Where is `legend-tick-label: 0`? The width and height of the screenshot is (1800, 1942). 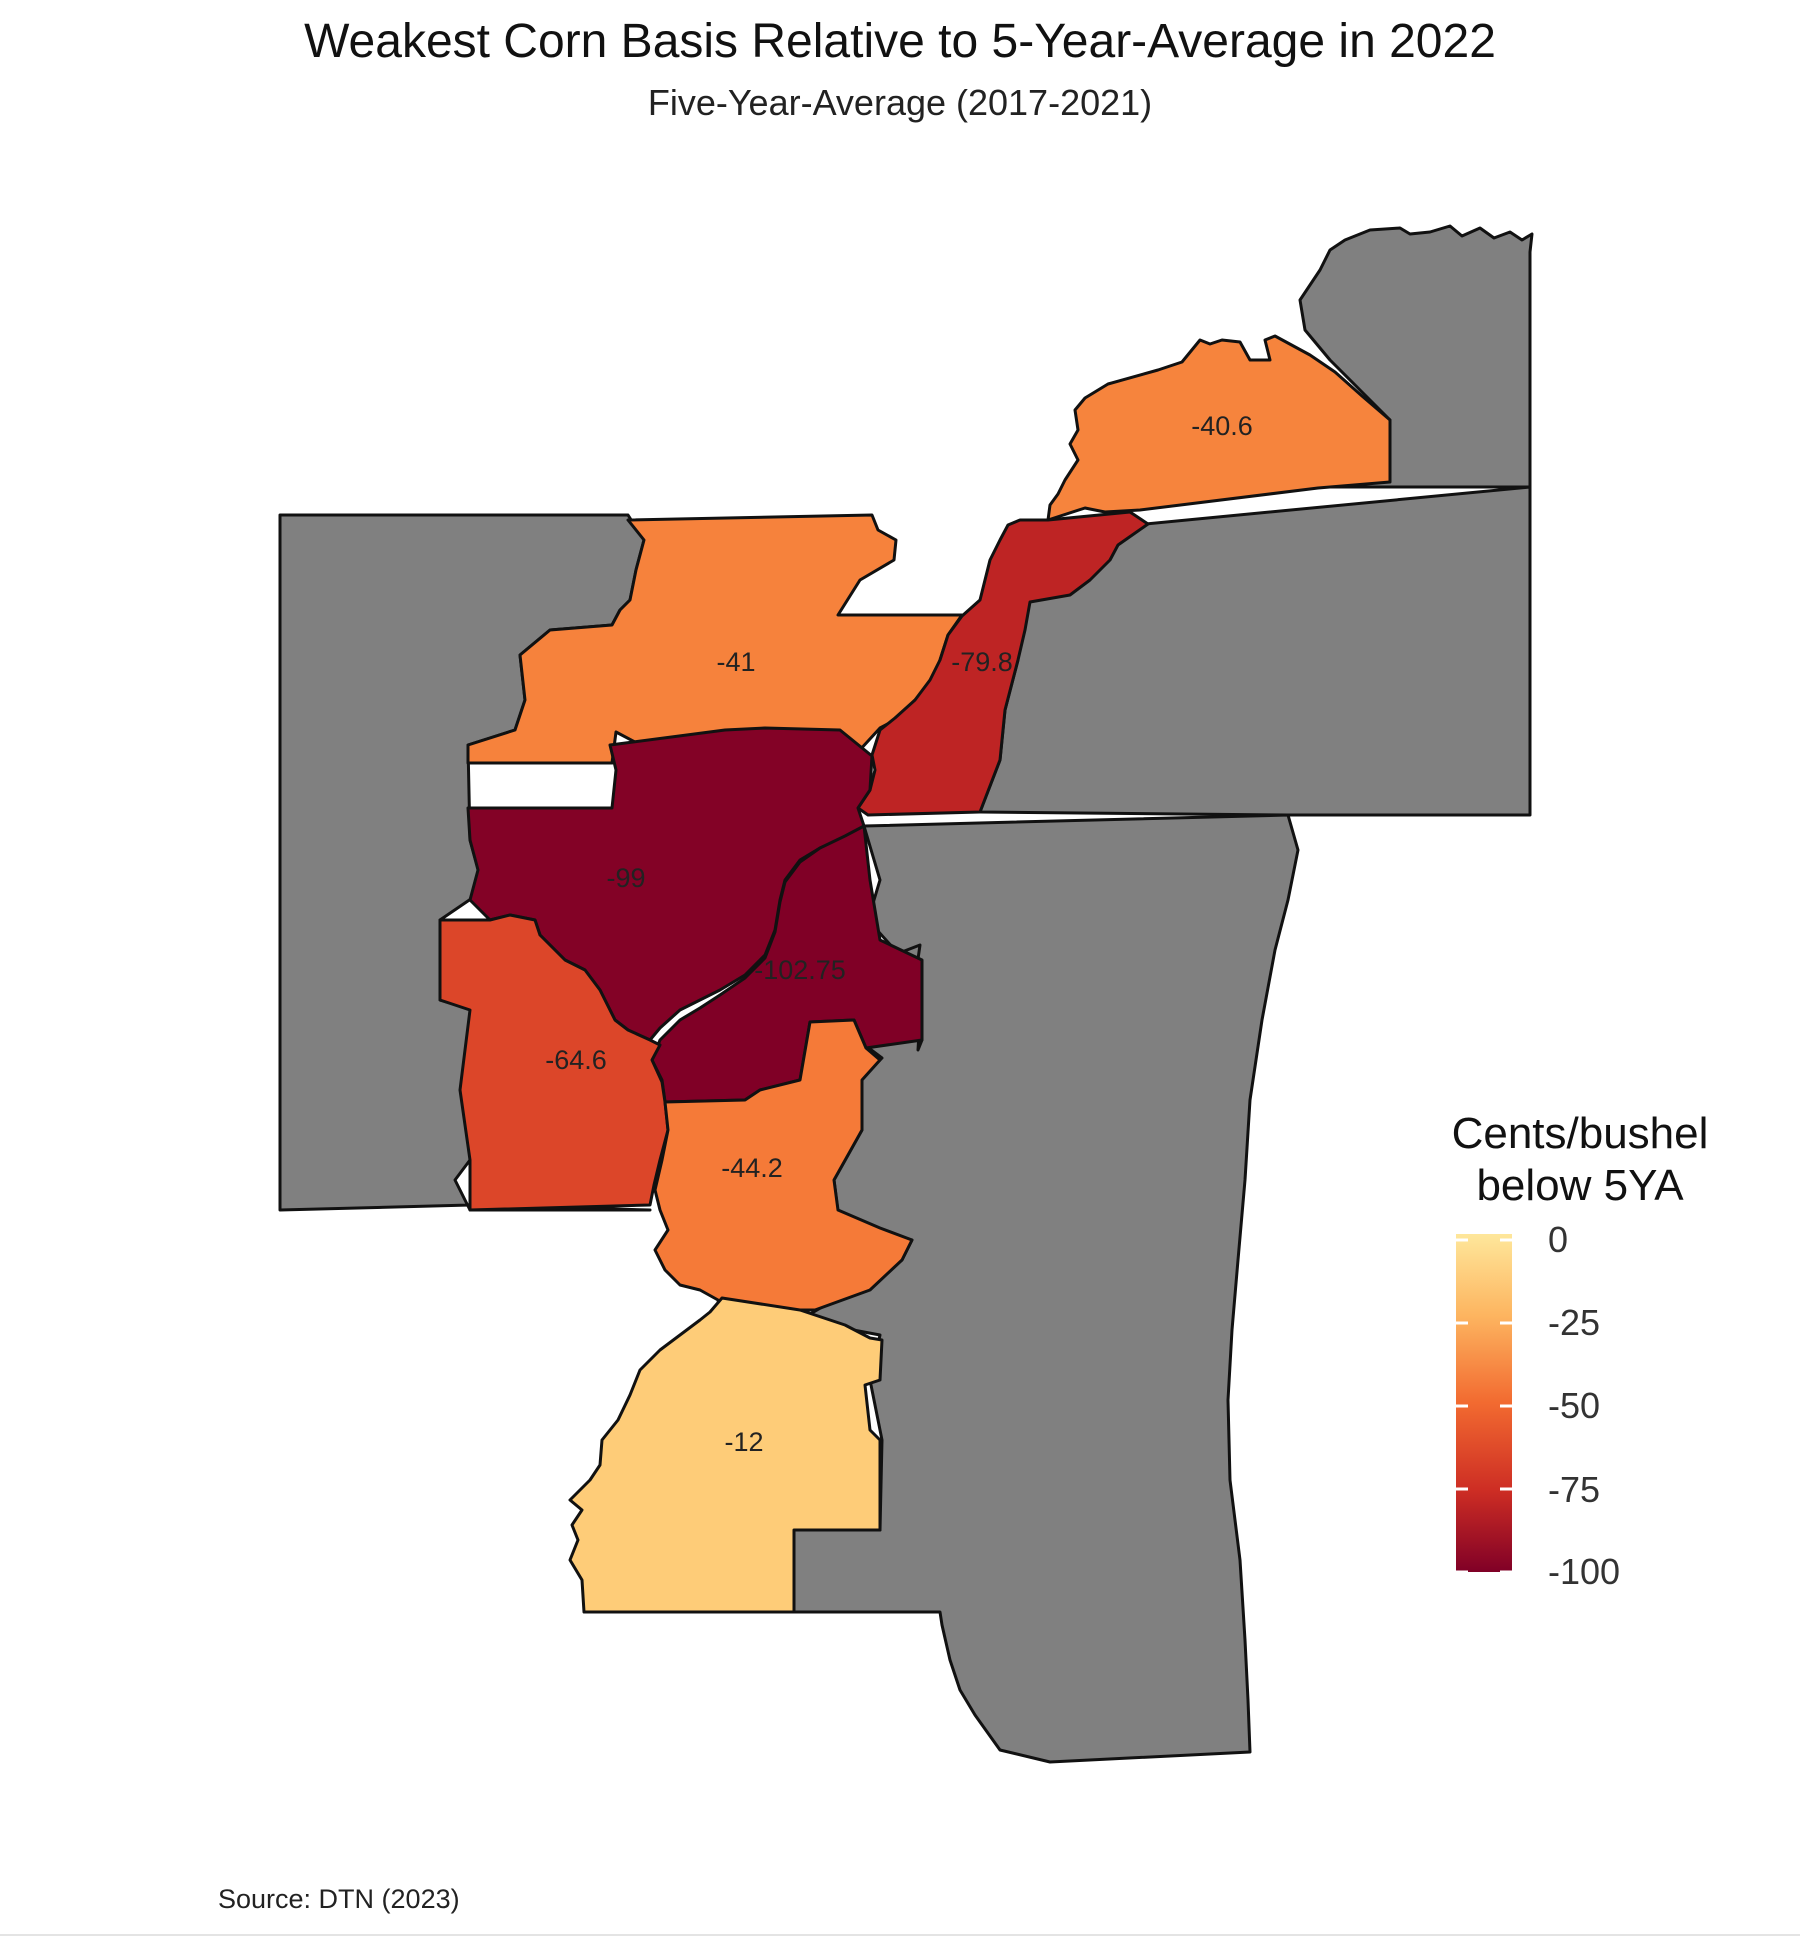
legend-tick-label: 0 is located at coordinates (1558, 1239).